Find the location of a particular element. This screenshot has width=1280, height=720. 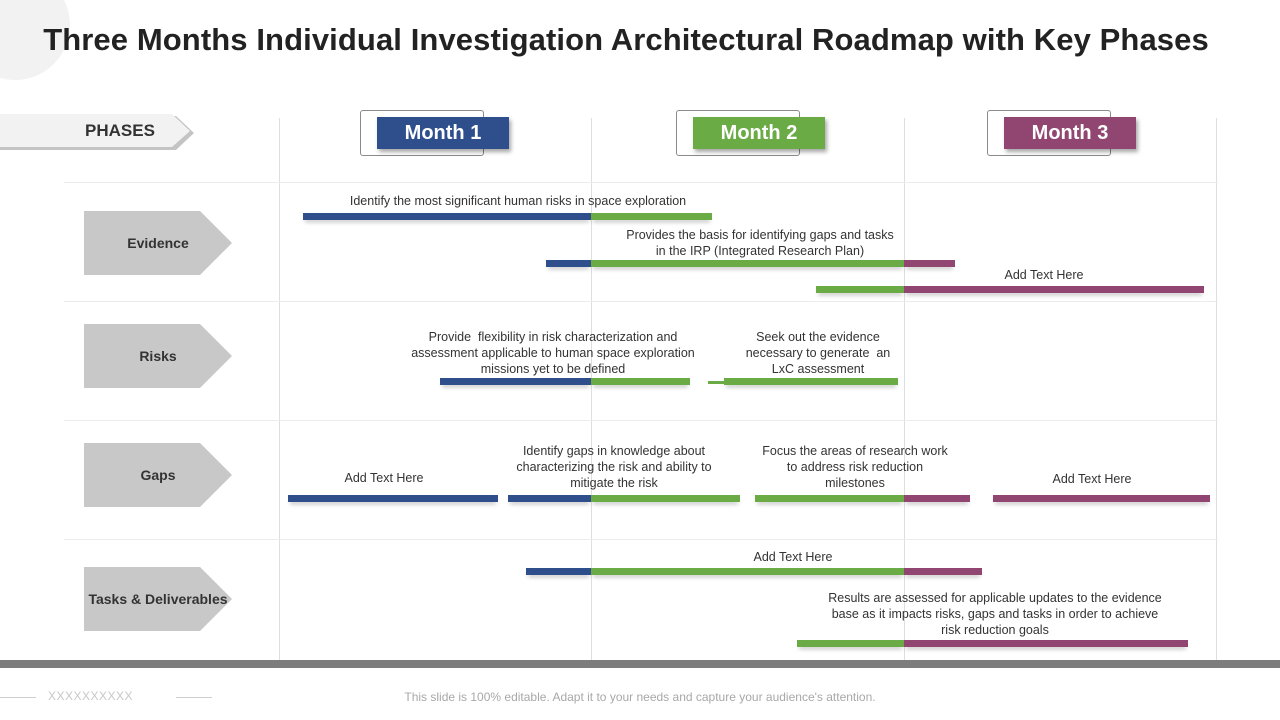

evidence-bar-2-month2 is located at coordinates (747, 263).